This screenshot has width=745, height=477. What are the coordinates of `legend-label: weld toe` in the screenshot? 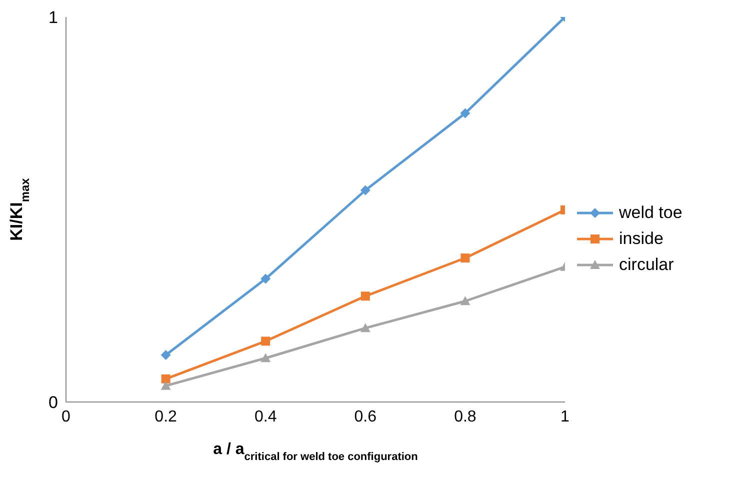 It's located at (650, 212).